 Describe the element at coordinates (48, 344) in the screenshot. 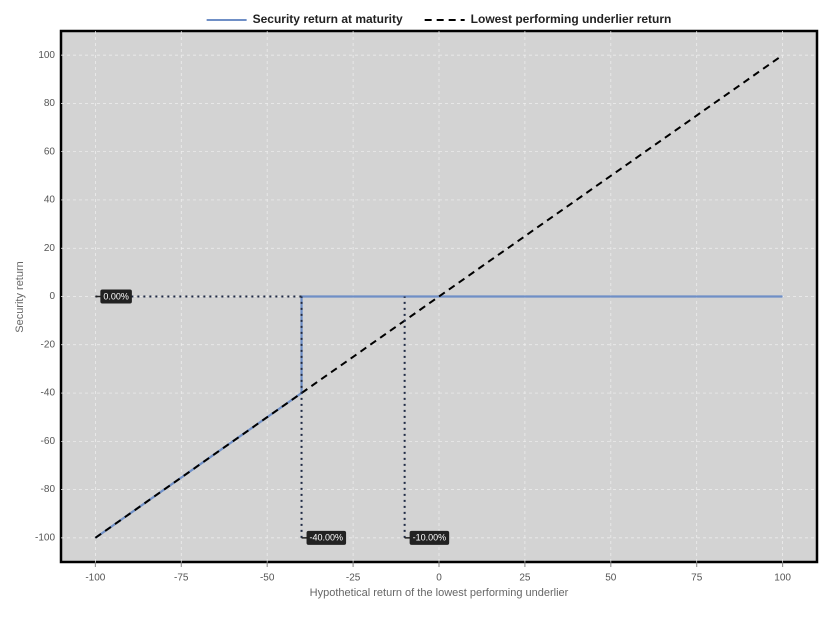

I see `y-tick-label: -20` at that location.